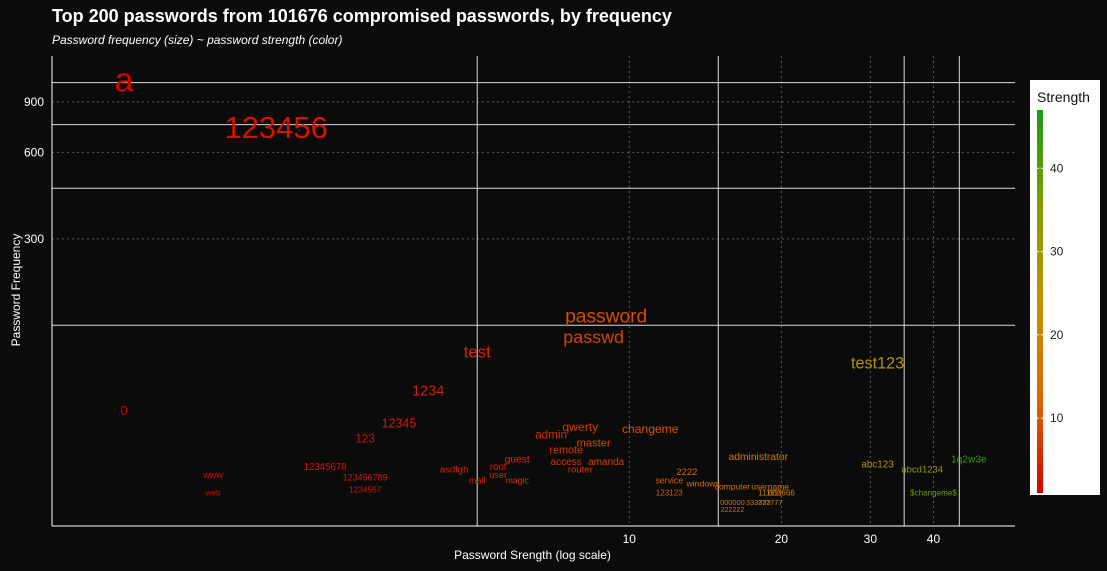 The image size is (1107, 571). Describe the element at coordinates (498, 475) in the screenshot. I see `point-label: user` at that location.